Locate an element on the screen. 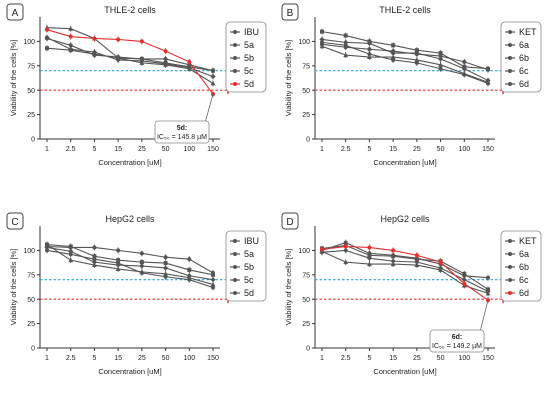  legend: IBU 5a 5b 5c 5d is located at coordinates (246, 266).